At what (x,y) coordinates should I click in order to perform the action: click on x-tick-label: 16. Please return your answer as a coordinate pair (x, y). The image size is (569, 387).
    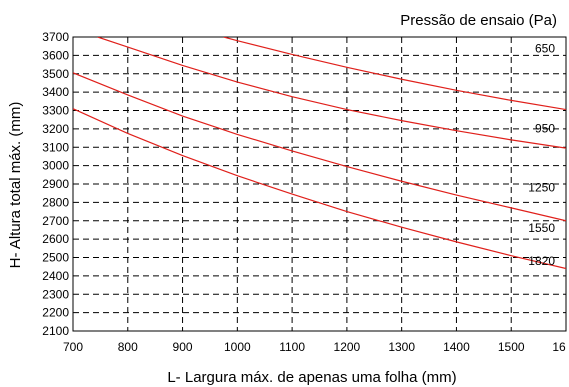
    Looking at the image, I should click on (559, 347).